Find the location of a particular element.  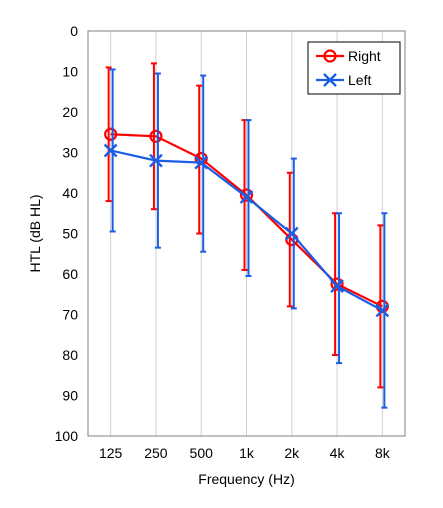

x-tick-label: 125 is located at coordinates (111, 453).